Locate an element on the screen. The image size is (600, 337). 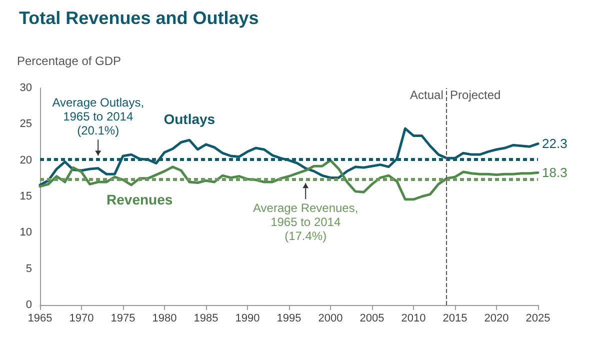
x-tick-label: 1975 is located at coordinates (123, 318).